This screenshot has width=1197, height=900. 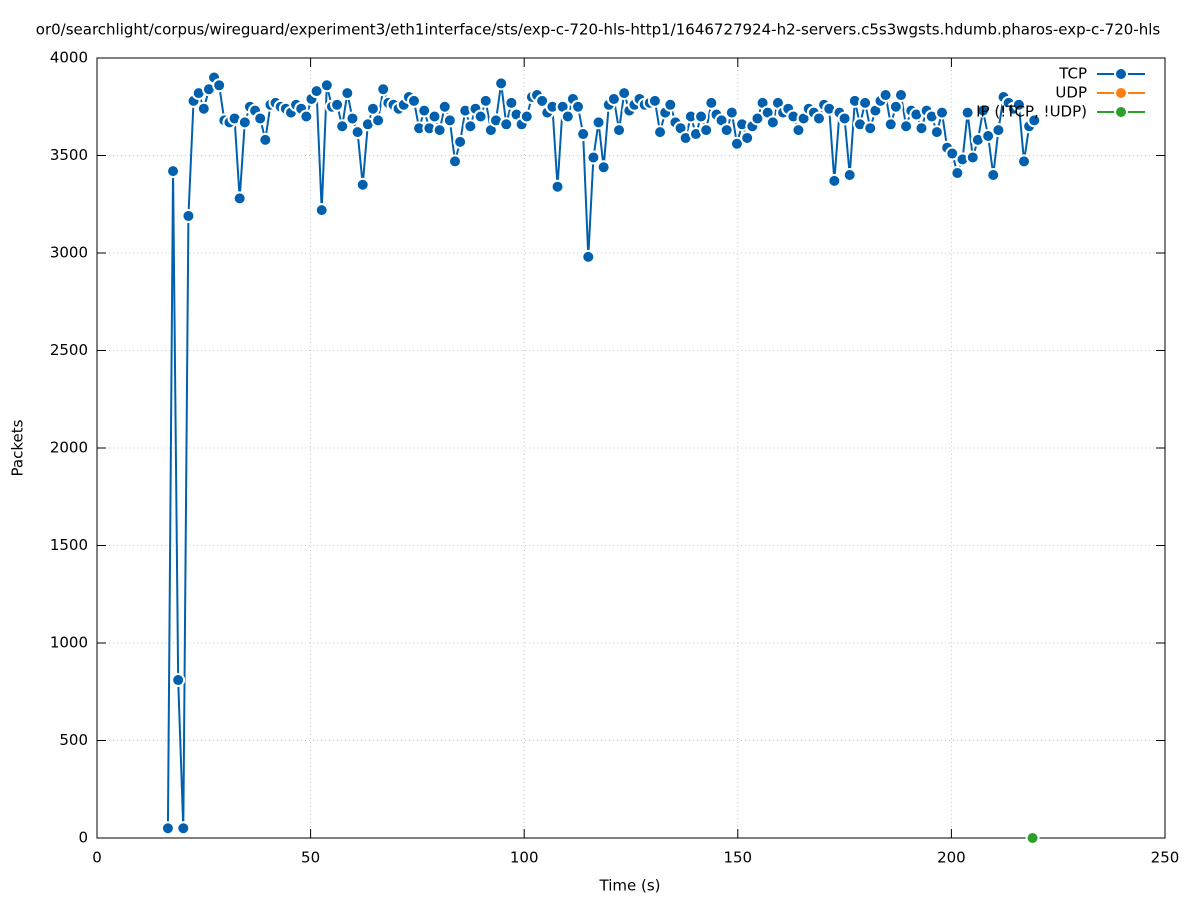 What do you see at coordinates (1072, 74) in the screenshot?
I see `legend-label: TCP` at bounding box center [1072, 74].